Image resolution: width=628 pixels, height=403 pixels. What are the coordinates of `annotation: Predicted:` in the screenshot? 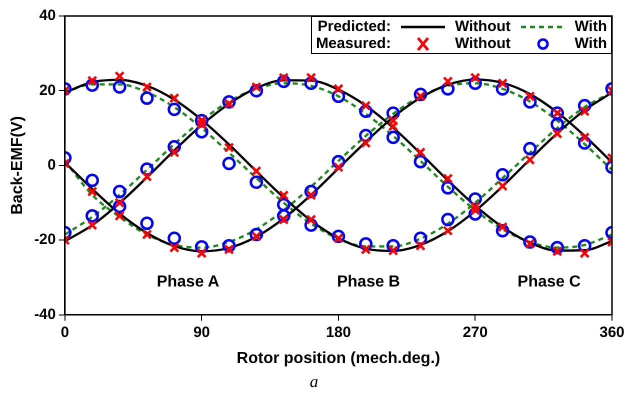 It's located at (353, 26).